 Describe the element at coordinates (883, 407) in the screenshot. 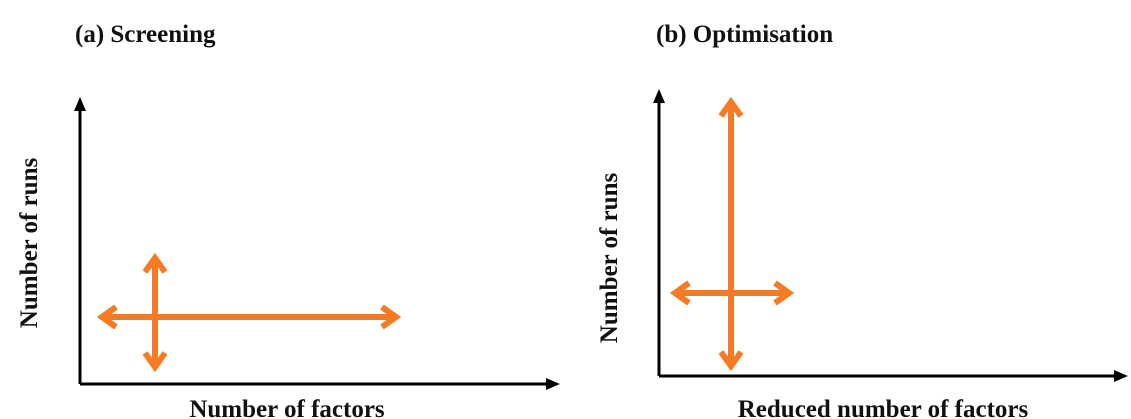

I see `x-axis-label-optimisation: Reduced number of factors` at that location.